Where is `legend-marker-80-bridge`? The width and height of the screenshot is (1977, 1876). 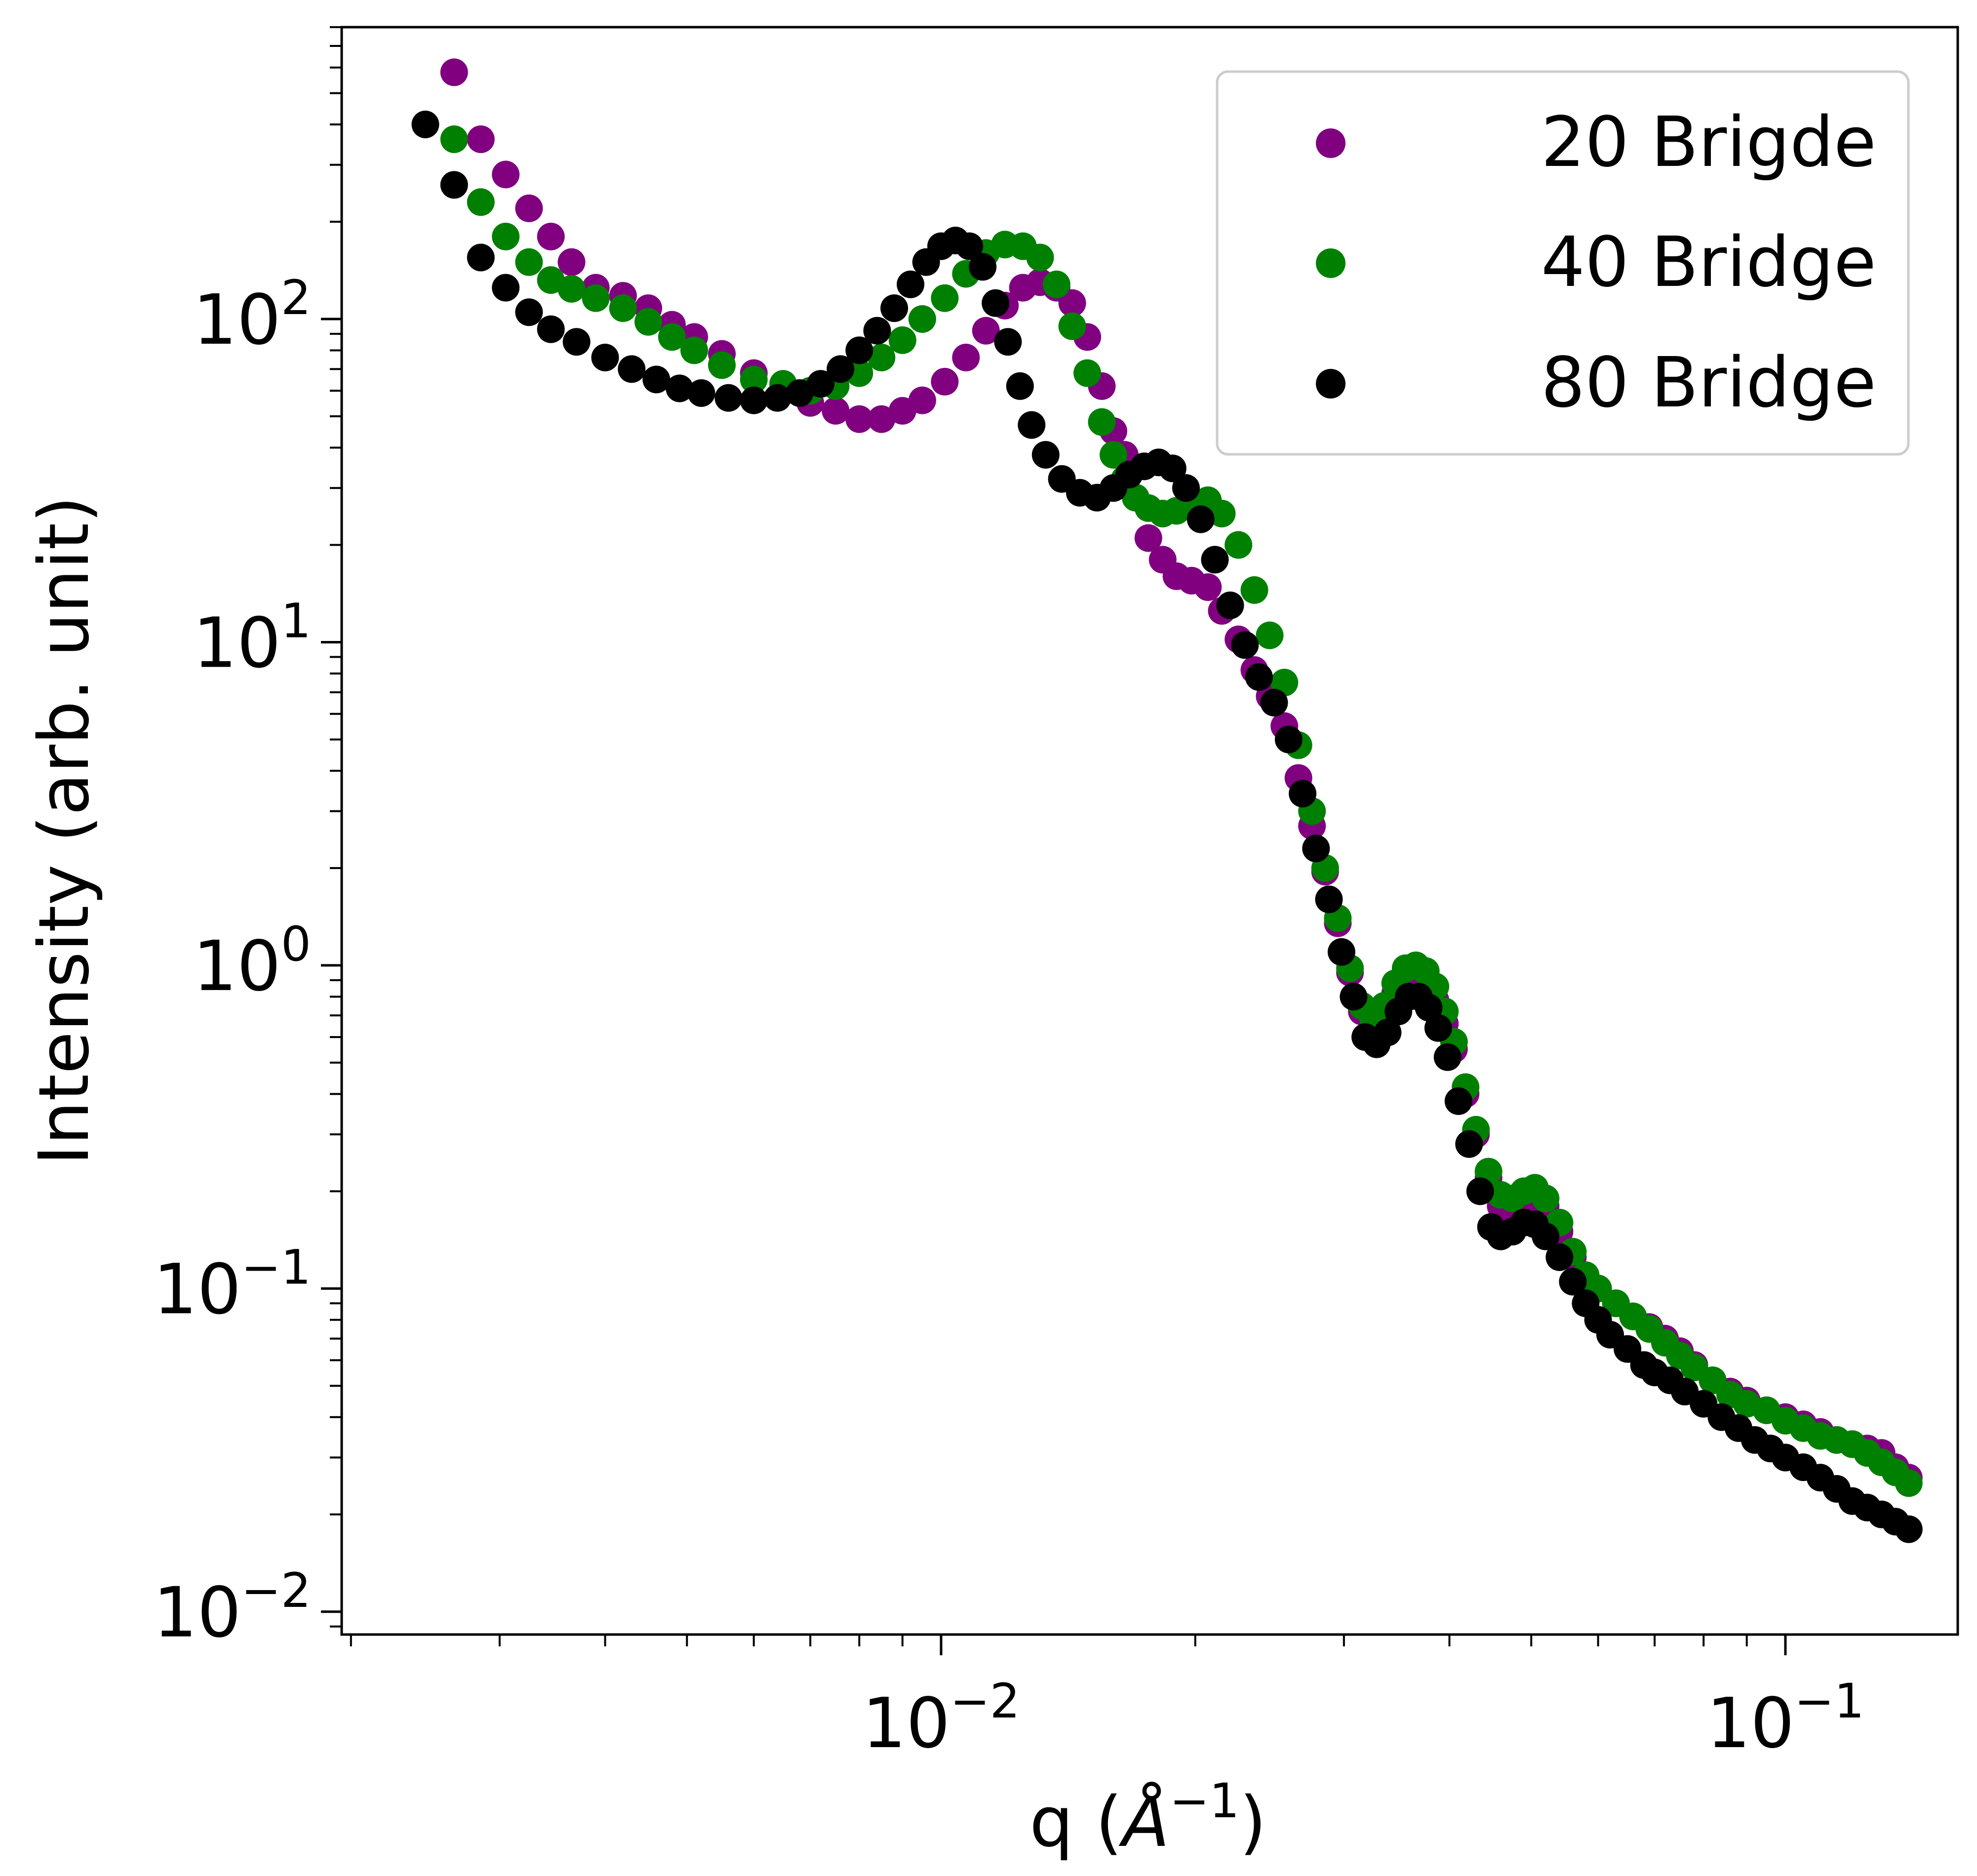
legend-marker-80-bridge is located at coordinates (1330, 384).